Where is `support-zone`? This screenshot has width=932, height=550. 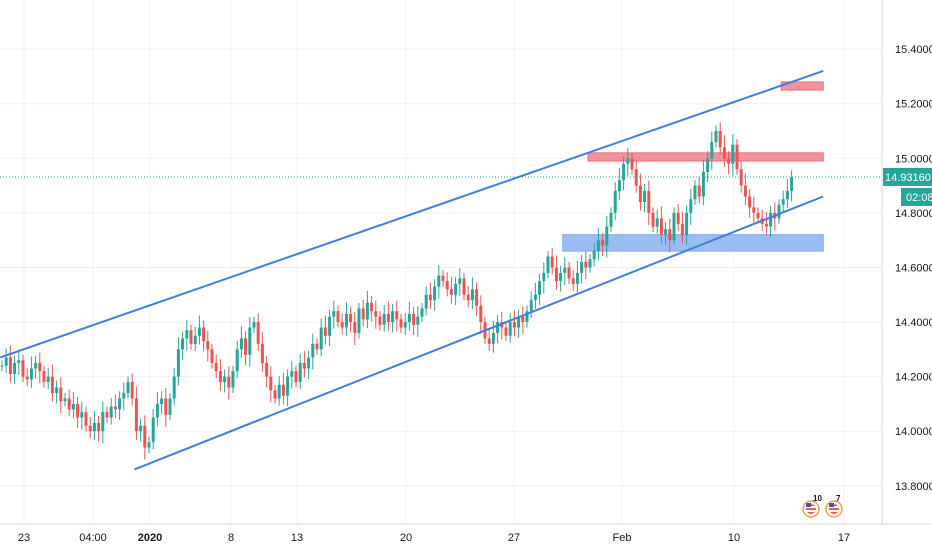
support-zone is located at coordinates (693, 243).